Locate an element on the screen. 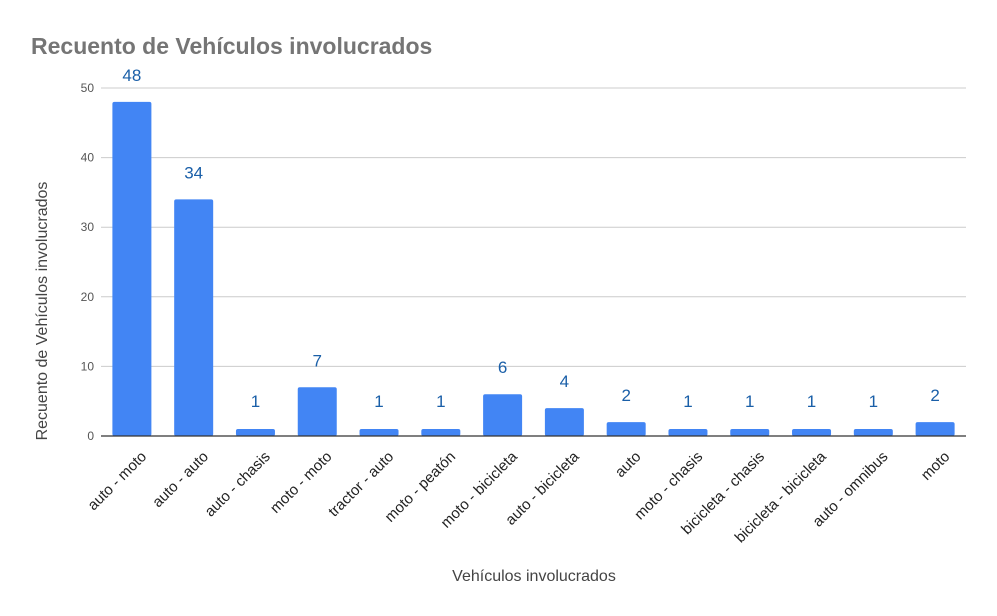 This screenshot has width=997, height=616. chart-title: Recuento de Vehículos involucrados is located at coordinates (231, 46).